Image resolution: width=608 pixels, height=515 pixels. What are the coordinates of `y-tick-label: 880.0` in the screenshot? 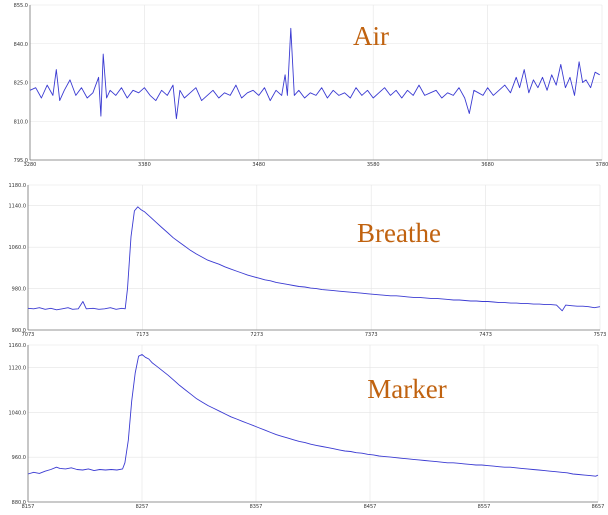 It's located at (19, 503).